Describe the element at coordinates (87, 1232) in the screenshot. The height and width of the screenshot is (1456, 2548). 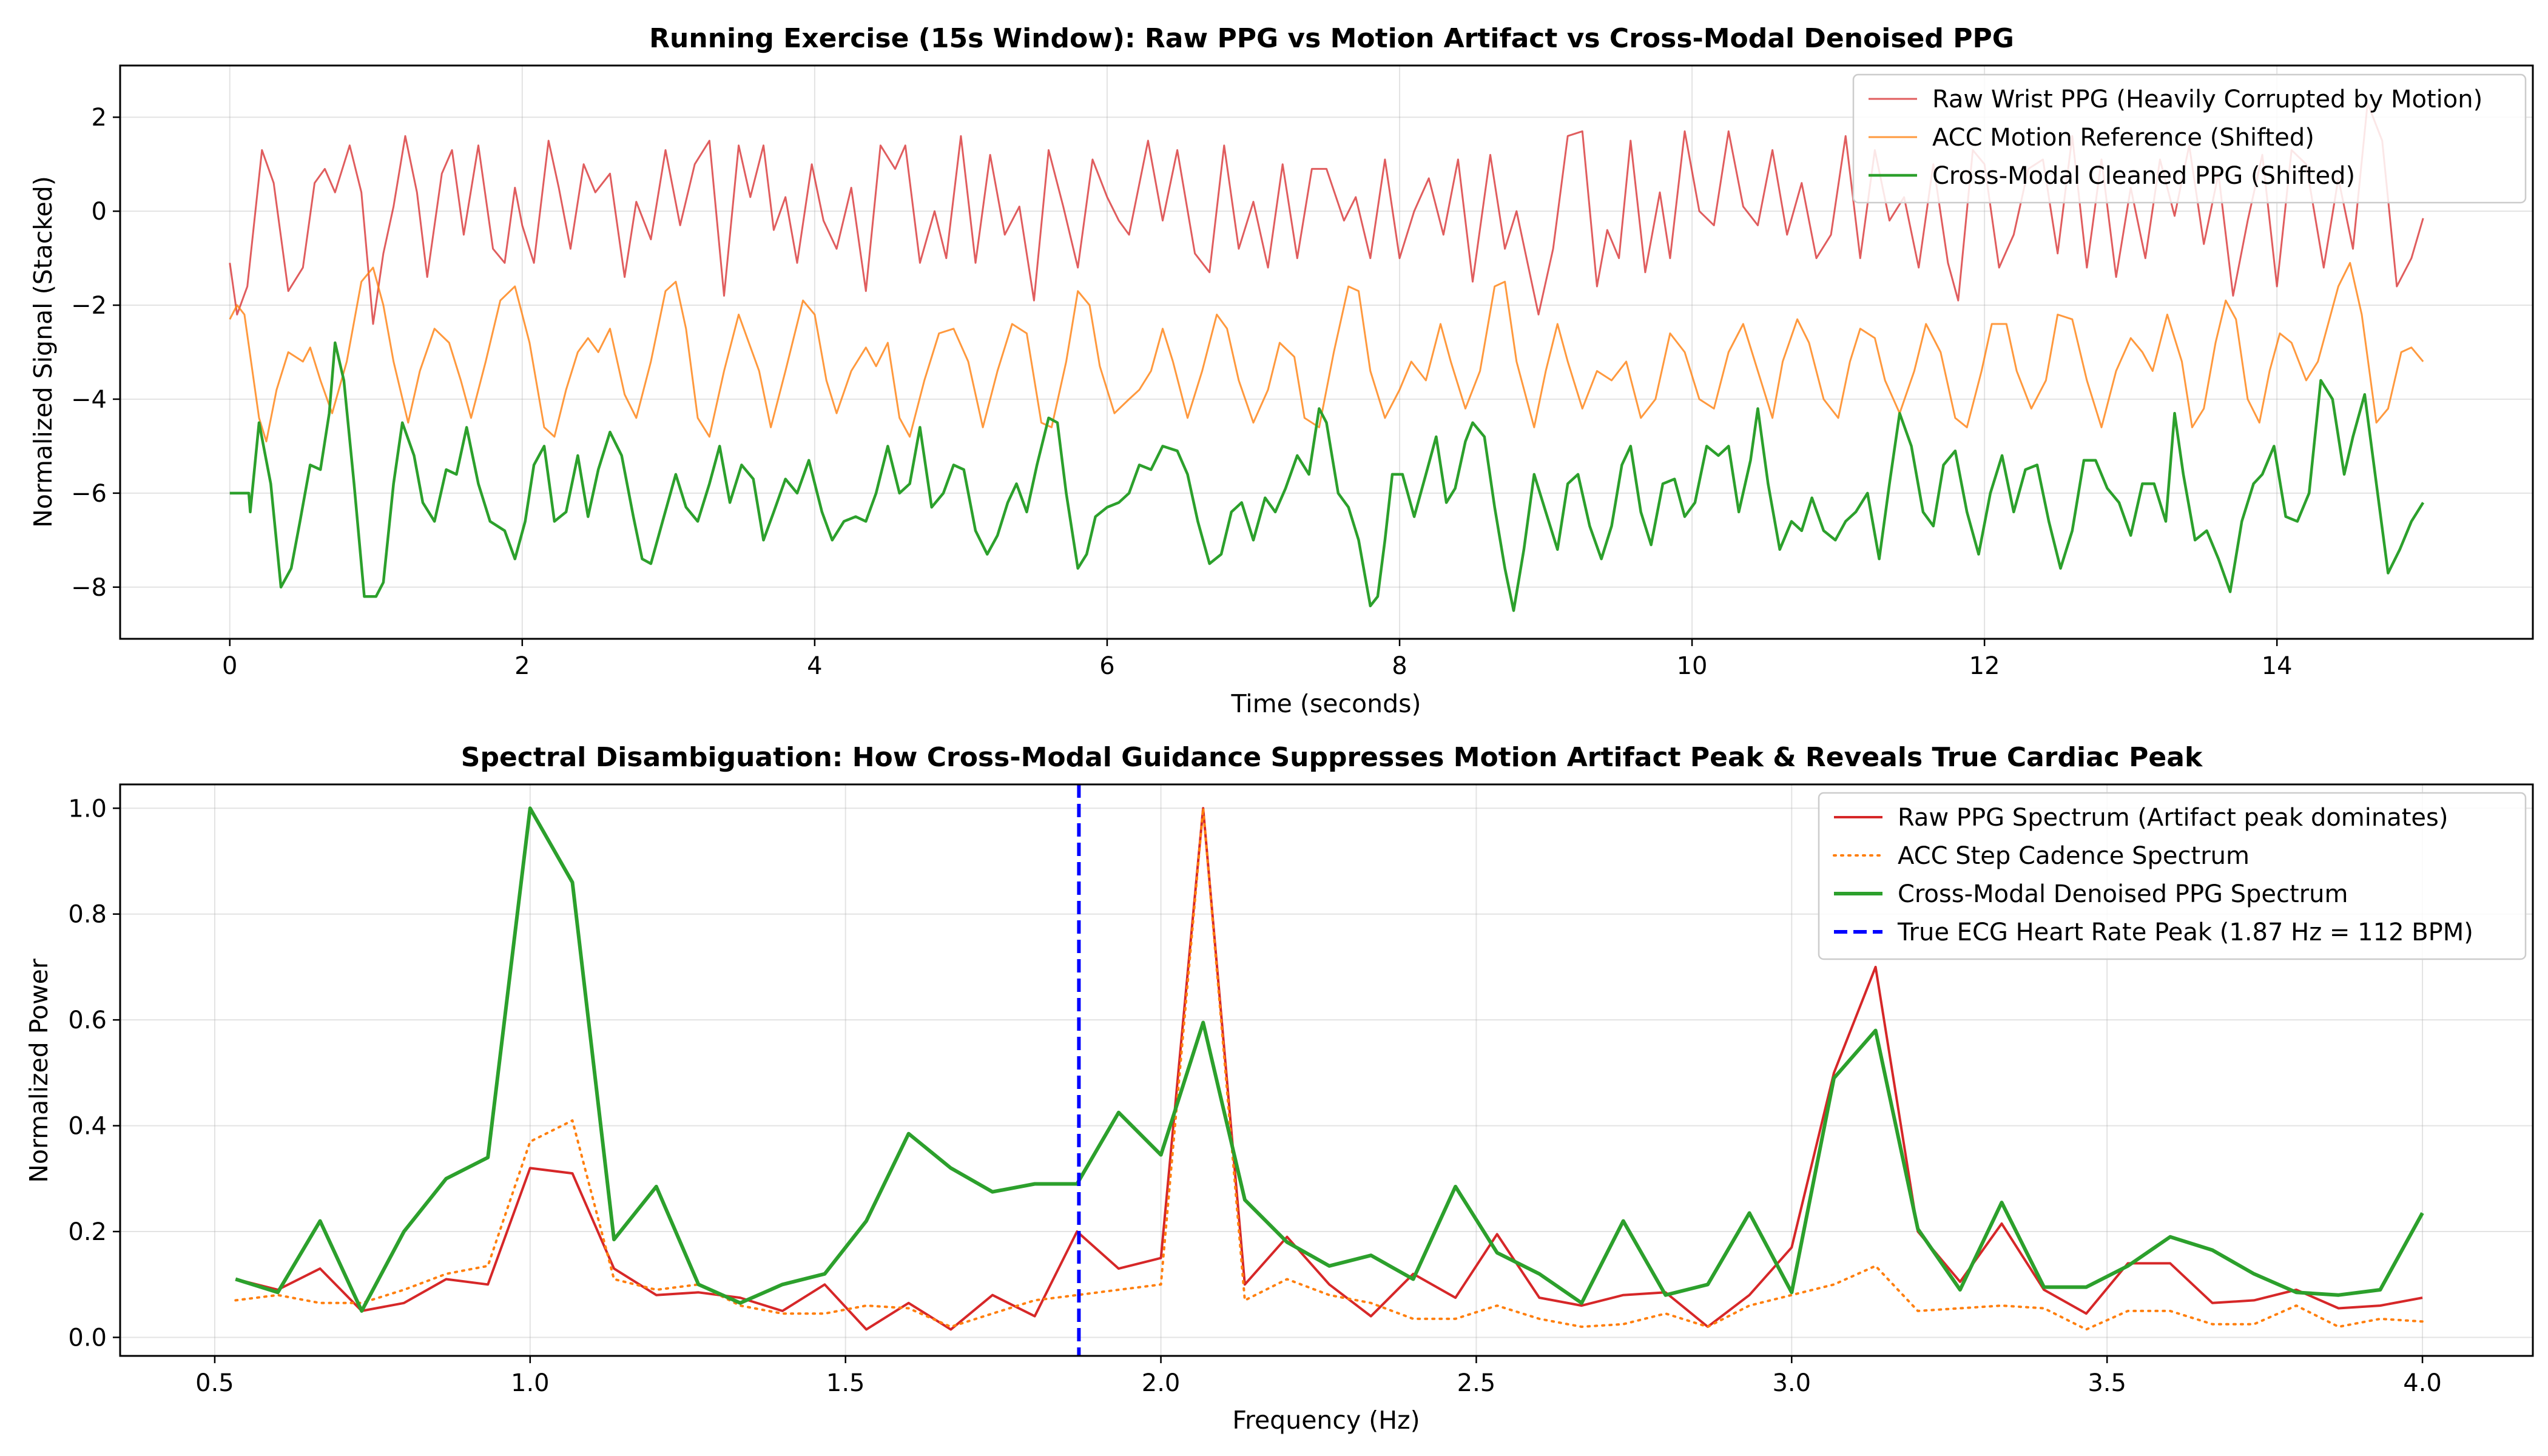
I see `y-tick-label: 0.2` at that location.